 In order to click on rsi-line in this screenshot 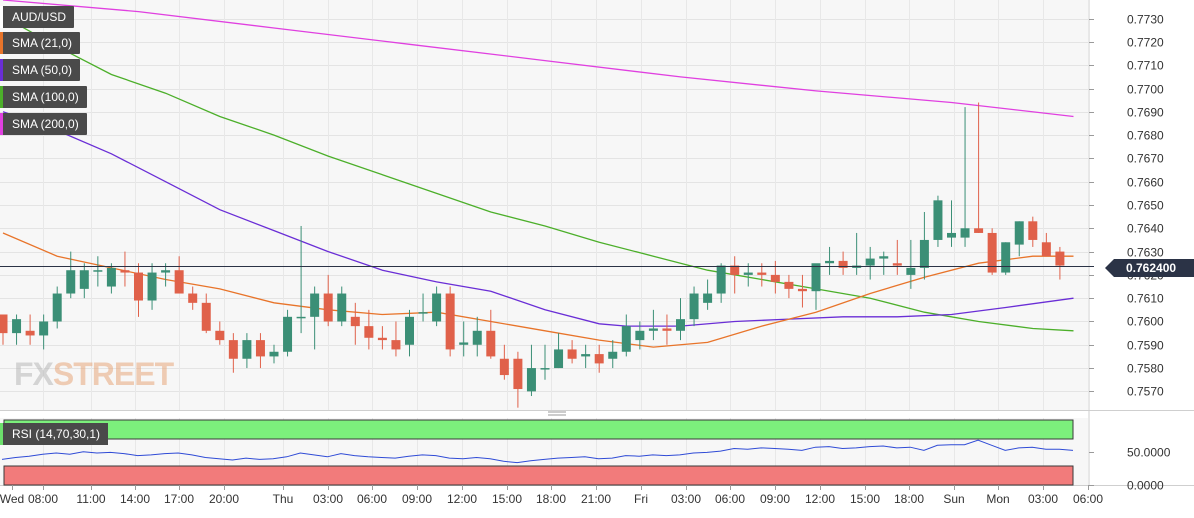, I will do `click(537, 451)`.